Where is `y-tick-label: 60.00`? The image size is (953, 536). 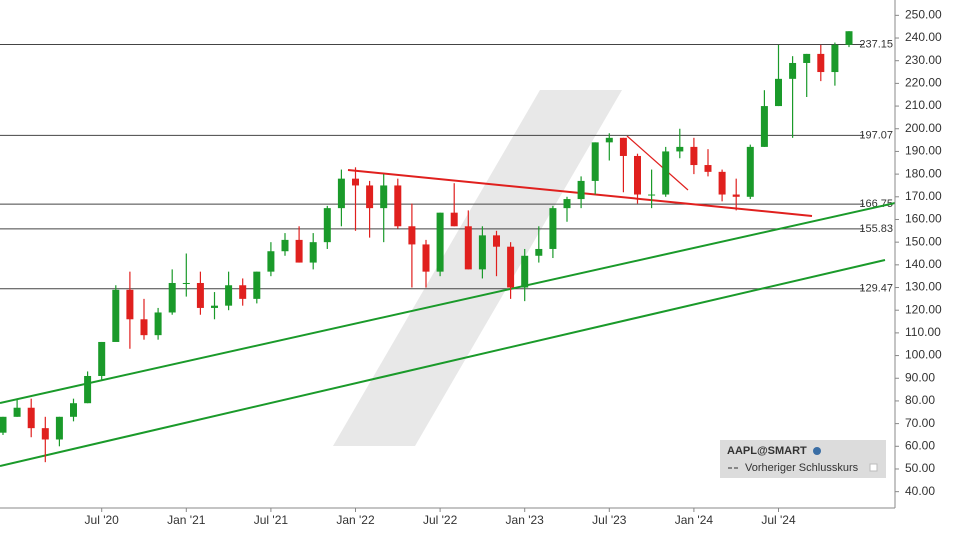 y-tick-label: 60.00 is located at coordinates (920, 445).